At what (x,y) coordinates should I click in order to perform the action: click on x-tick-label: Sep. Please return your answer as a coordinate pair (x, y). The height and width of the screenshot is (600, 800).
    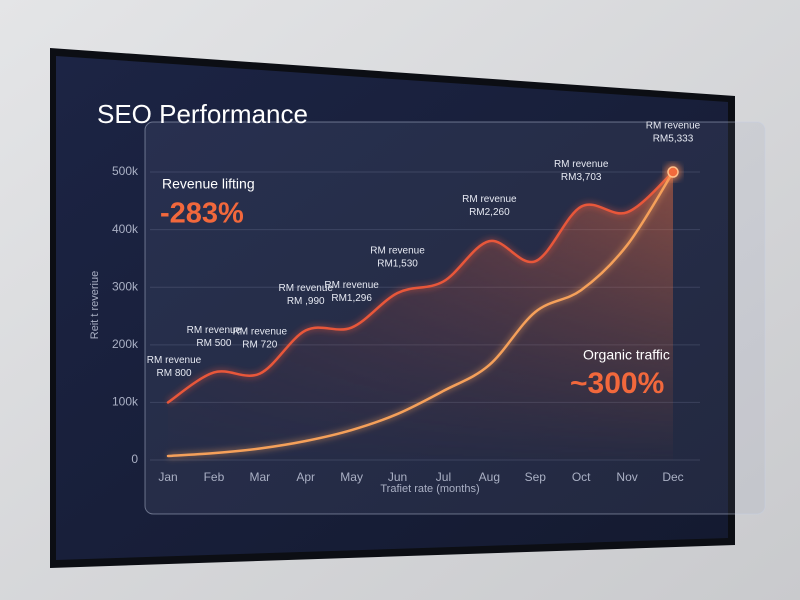
    Looking at the image, I should click on (536, 477).